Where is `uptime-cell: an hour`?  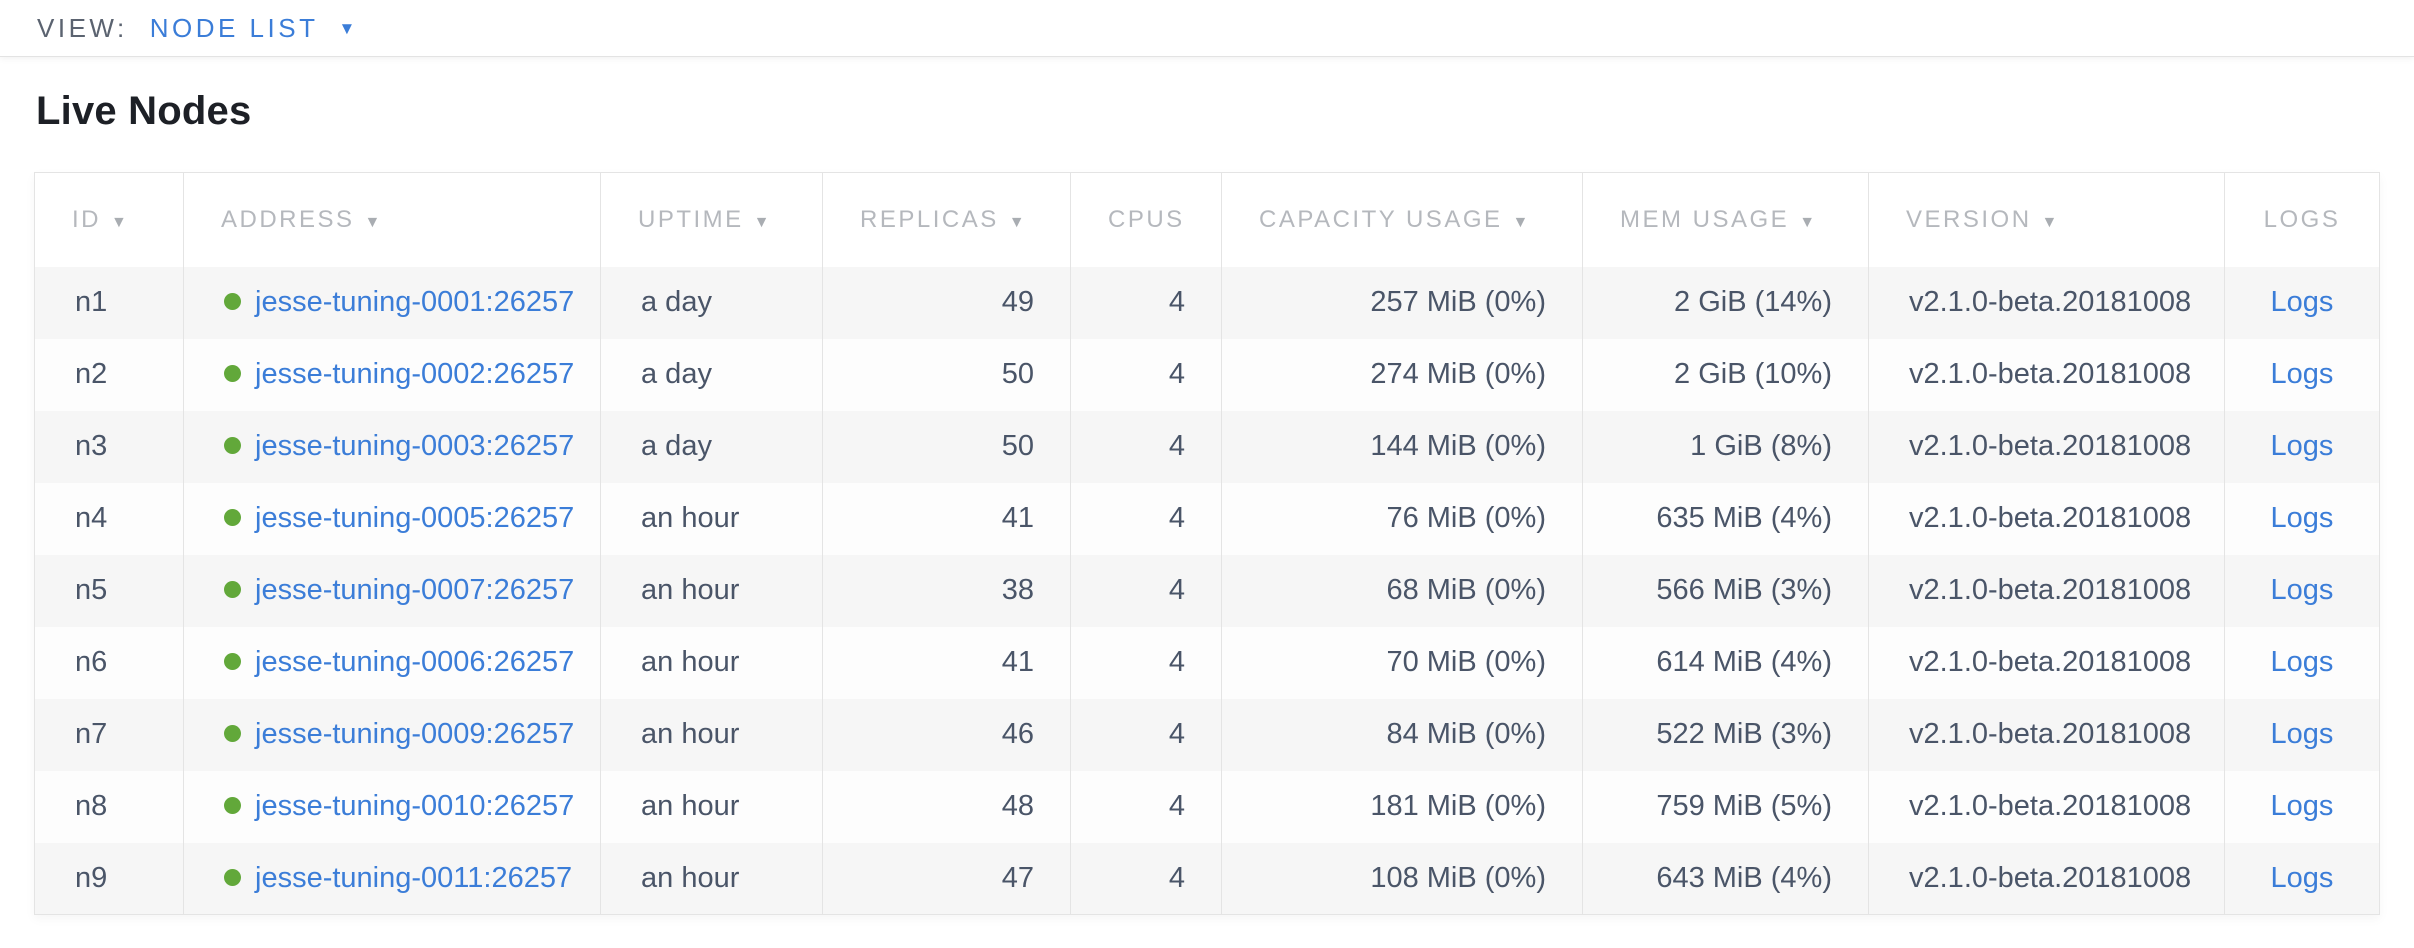
uptime-cell: an hour is located at coordinates (711, 662).